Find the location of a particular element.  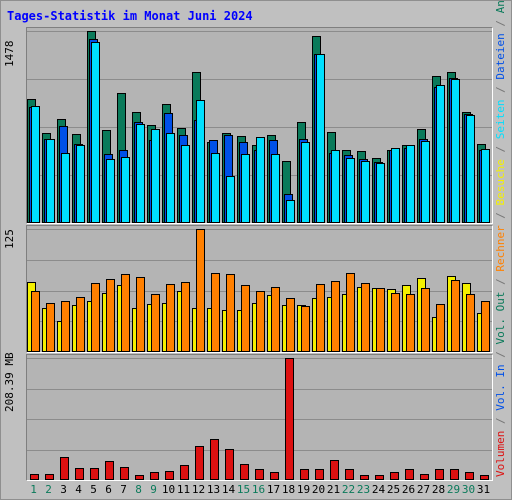

x-tick-label: 31 is located at coordinates (483, 489).